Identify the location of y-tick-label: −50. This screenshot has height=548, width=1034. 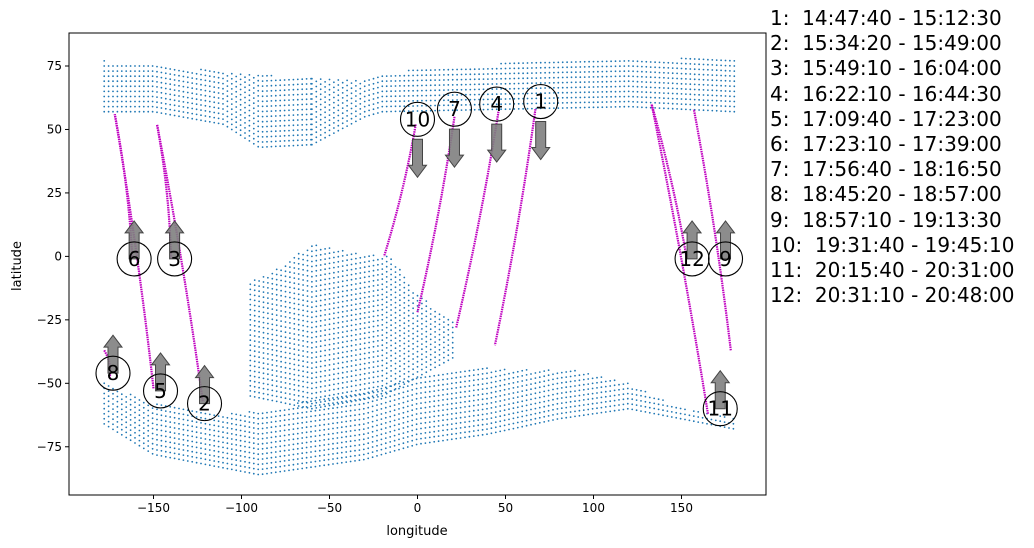
(49, 383).